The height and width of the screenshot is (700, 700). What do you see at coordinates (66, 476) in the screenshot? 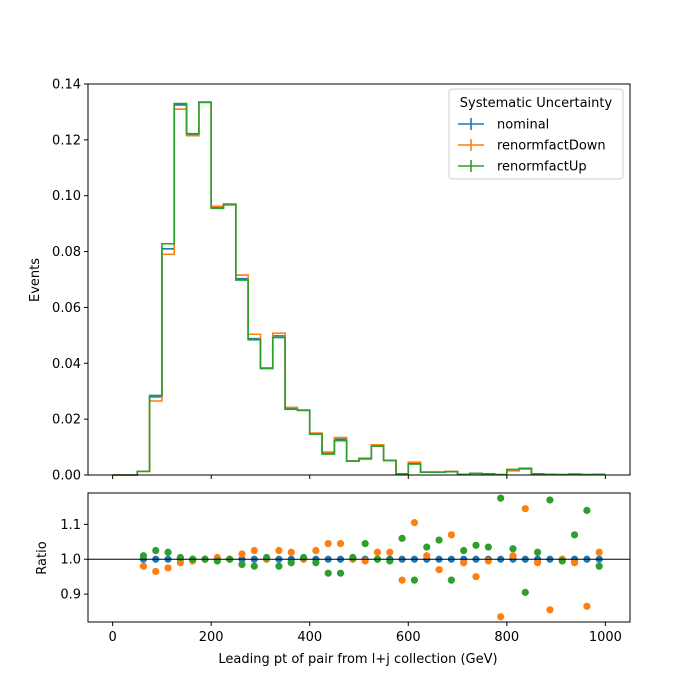
I see `main-y-tick-label: 0.00` at bounding box center [66, 476].